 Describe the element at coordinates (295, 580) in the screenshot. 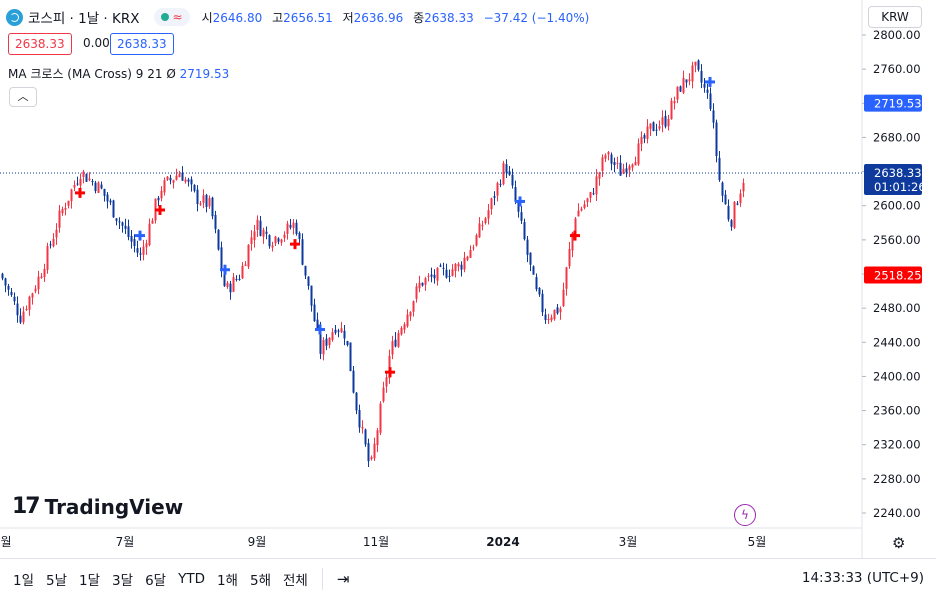

I see `timeframe-all: 전체` at that location.